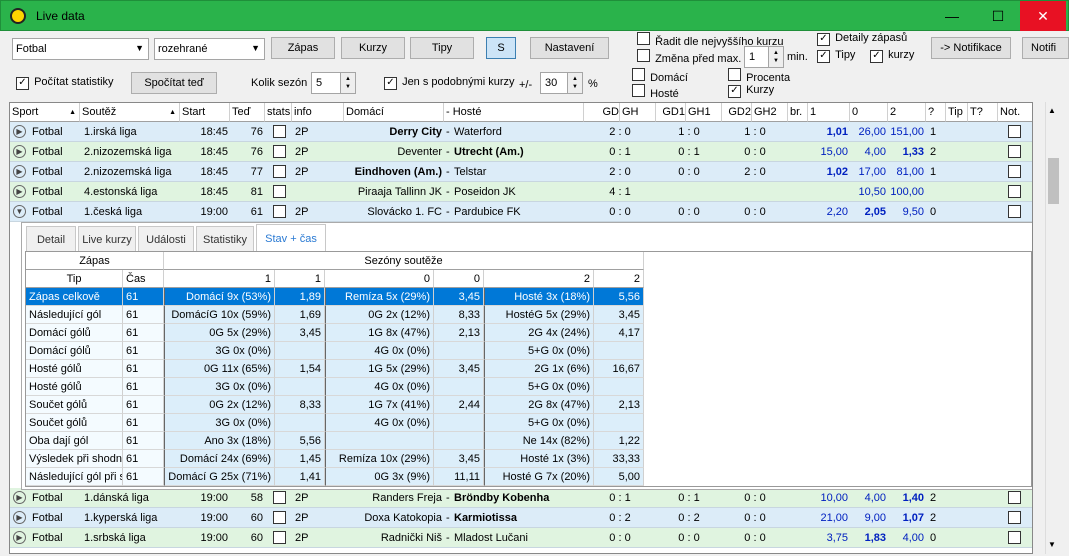 This screenshot has height=556, width=1069. I want to click on detaily-checkbox: ✓ Detaily zápasů, so click(862, 39).